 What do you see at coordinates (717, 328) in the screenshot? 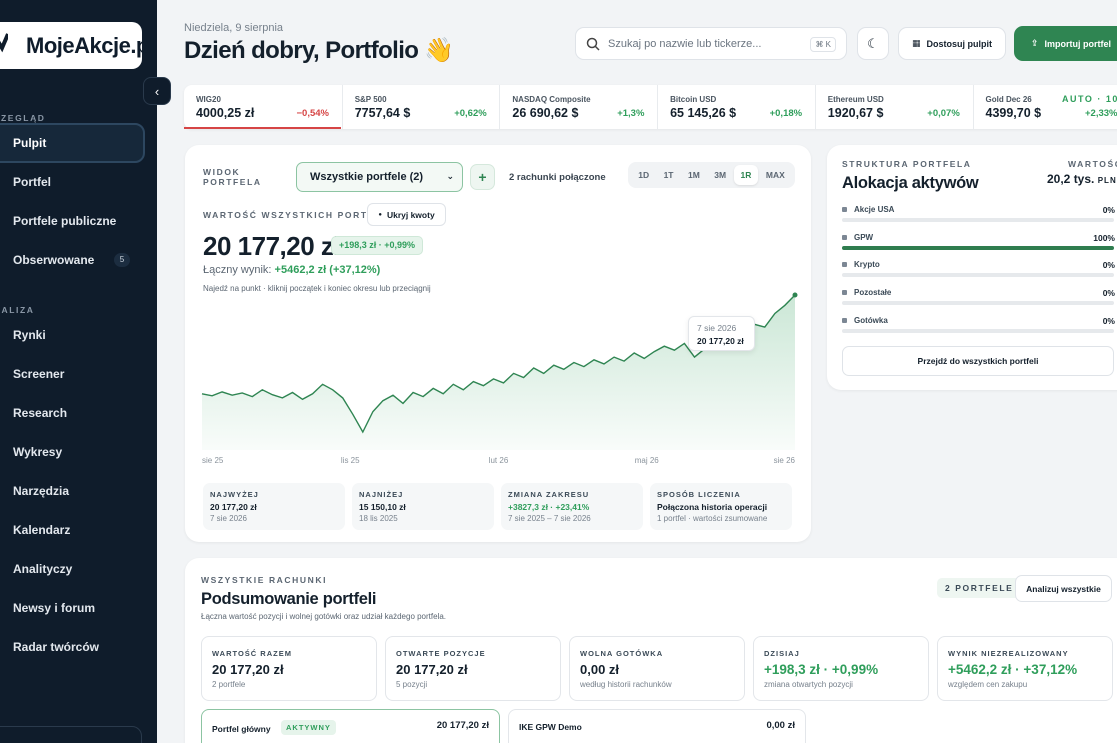
I see `tooltip-date: 7 sie 2026` at bounding box center [717, 328].